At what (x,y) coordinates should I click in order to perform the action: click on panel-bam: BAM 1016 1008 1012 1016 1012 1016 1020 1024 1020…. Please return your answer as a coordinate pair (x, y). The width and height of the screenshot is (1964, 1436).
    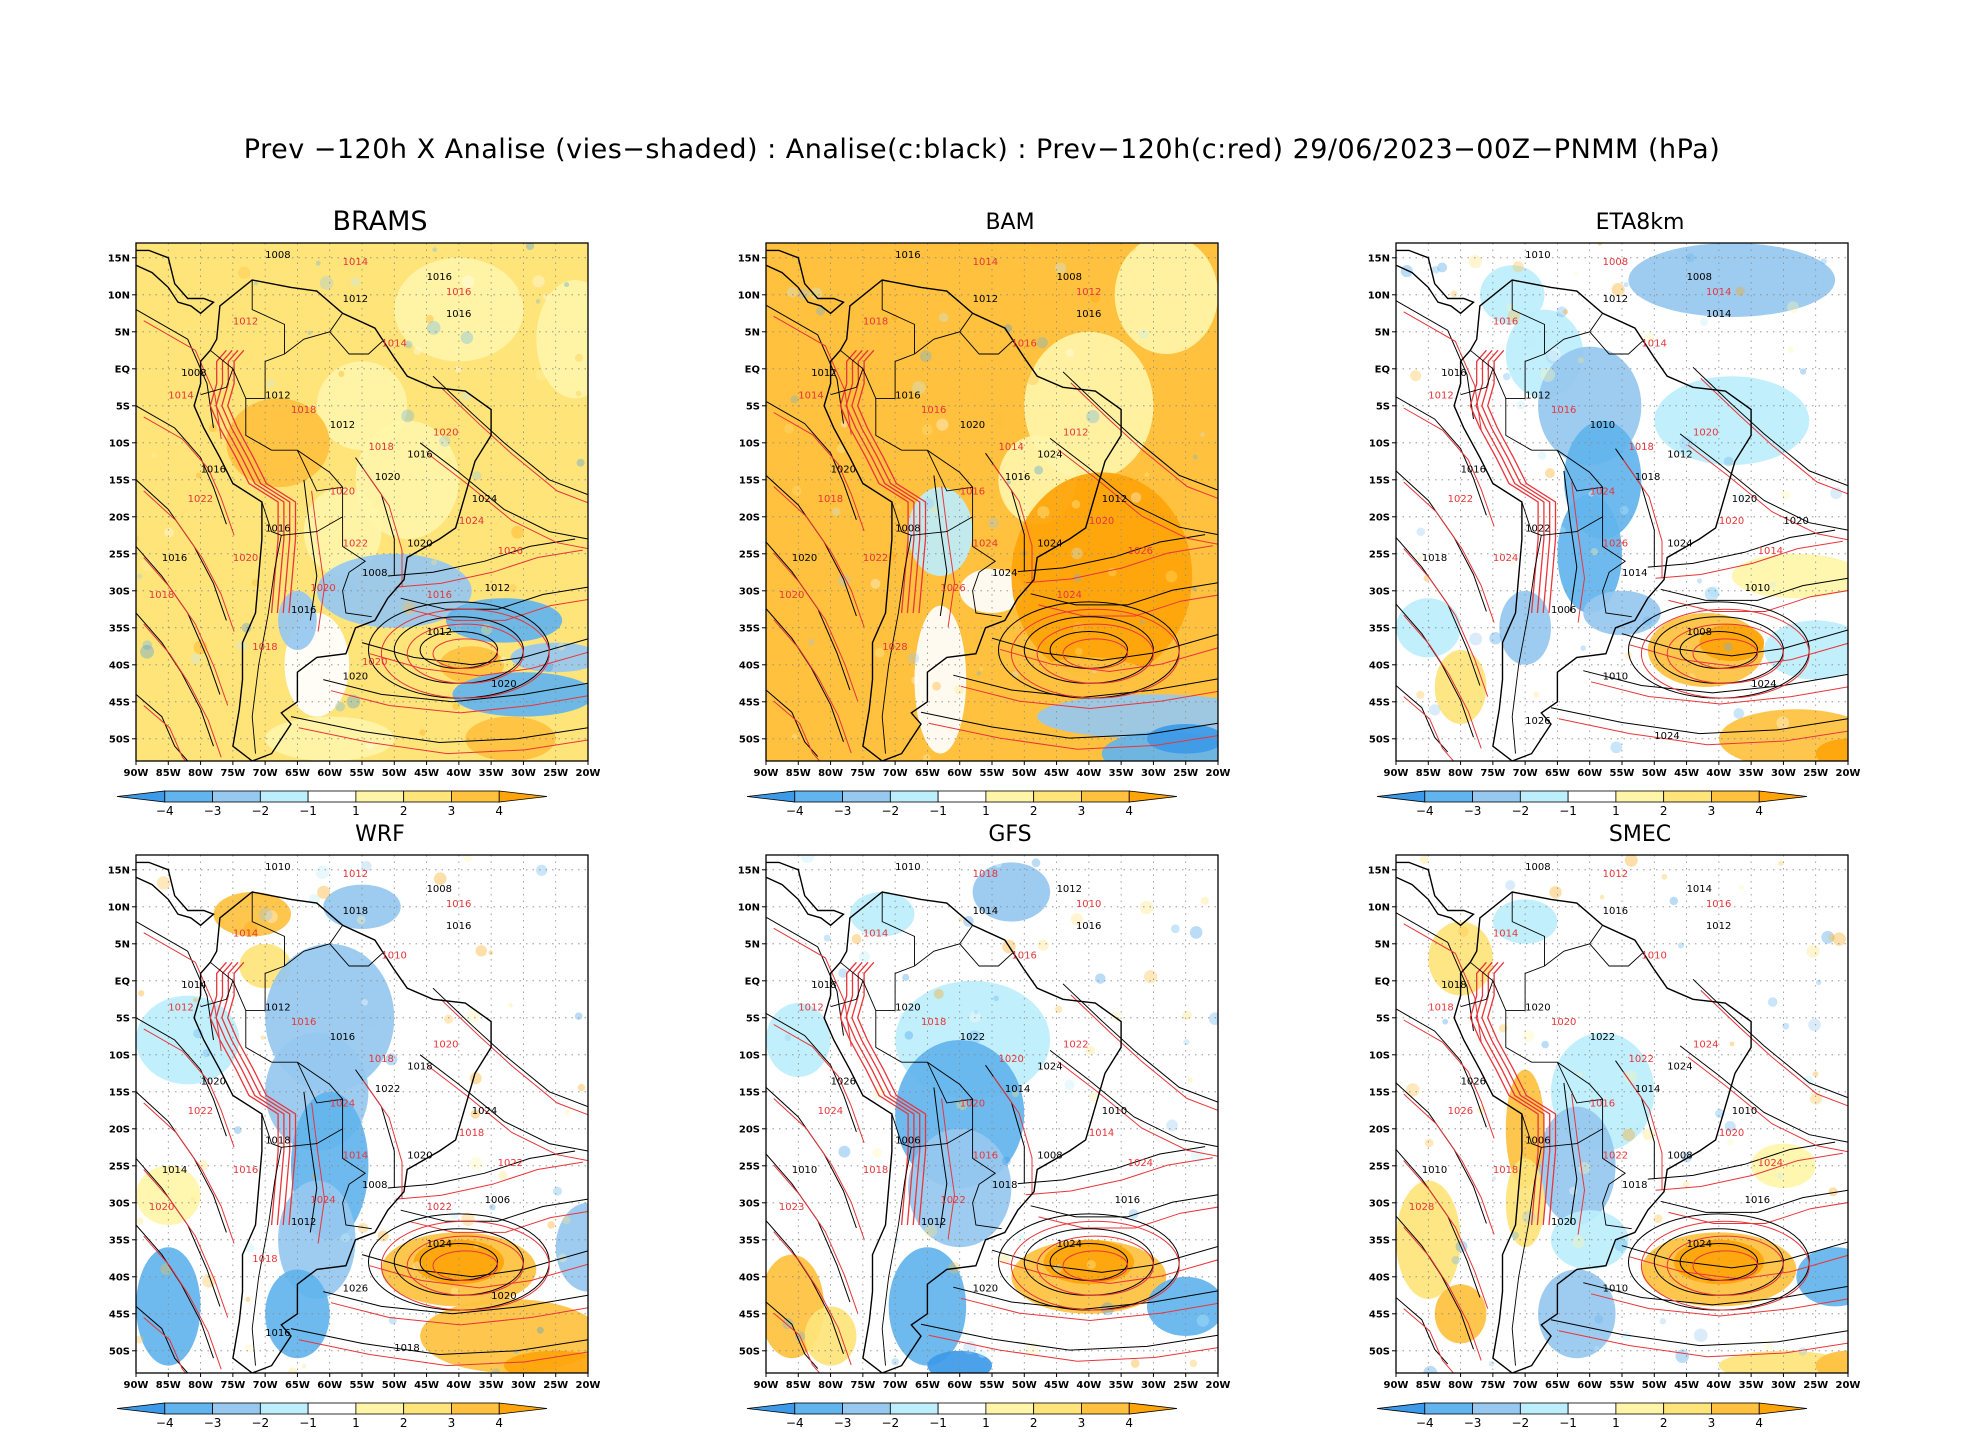
    Looking at the image, I should click on (1010, 515).